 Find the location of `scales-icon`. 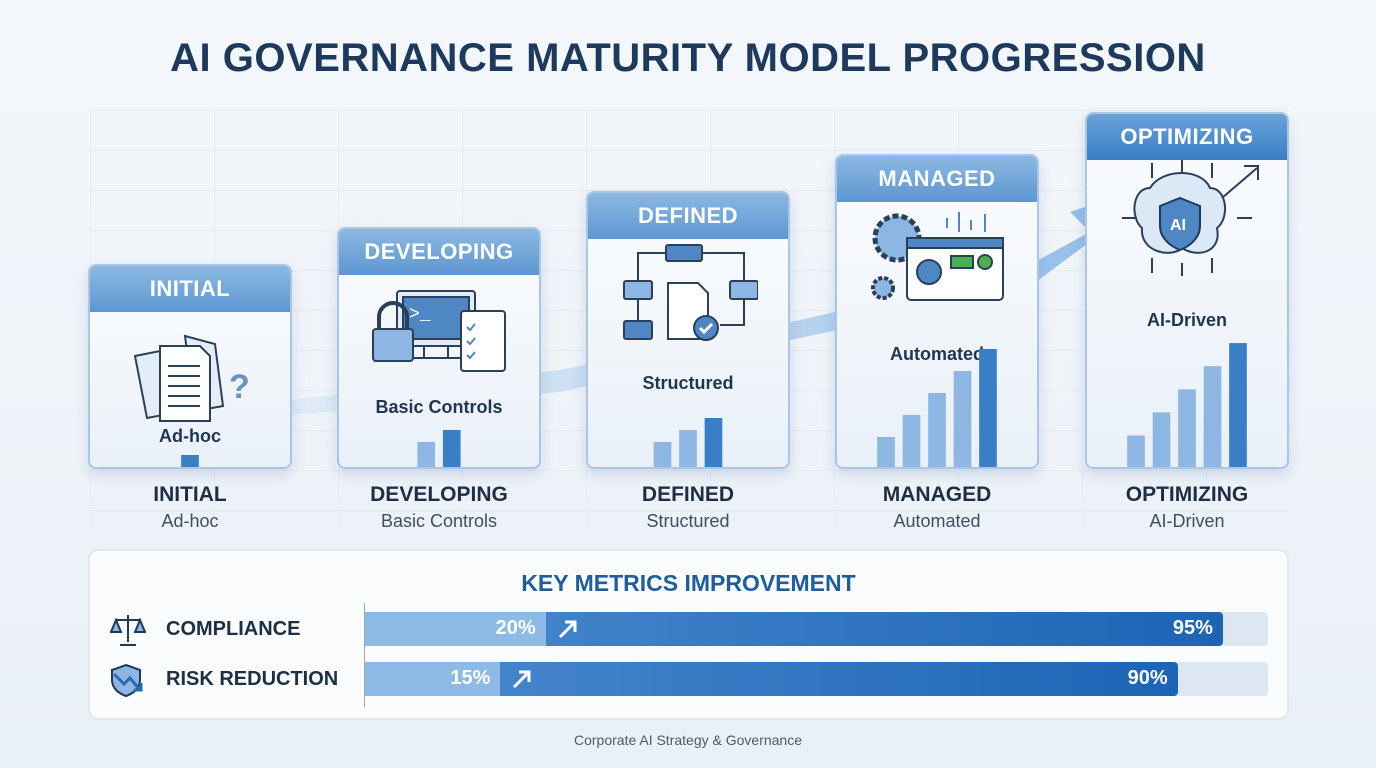

scales-icon is located at coordinates (128, 632).